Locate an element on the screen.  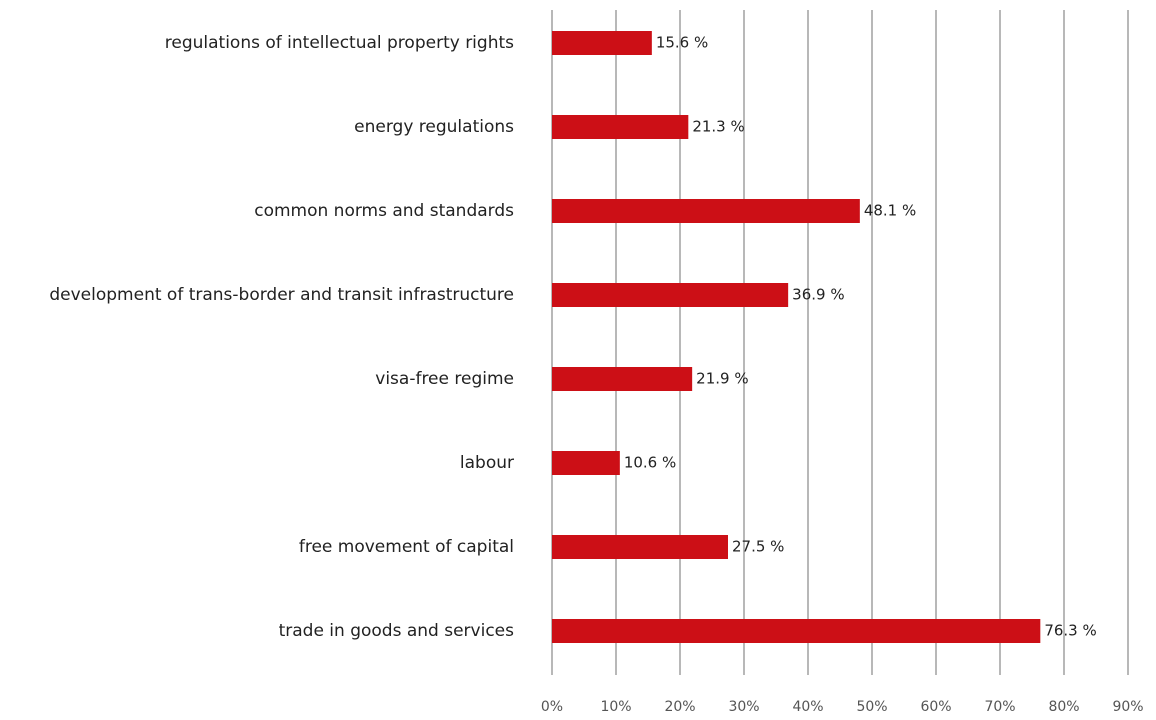
category-label: common norms and standards is located at coordinates (384, 211).